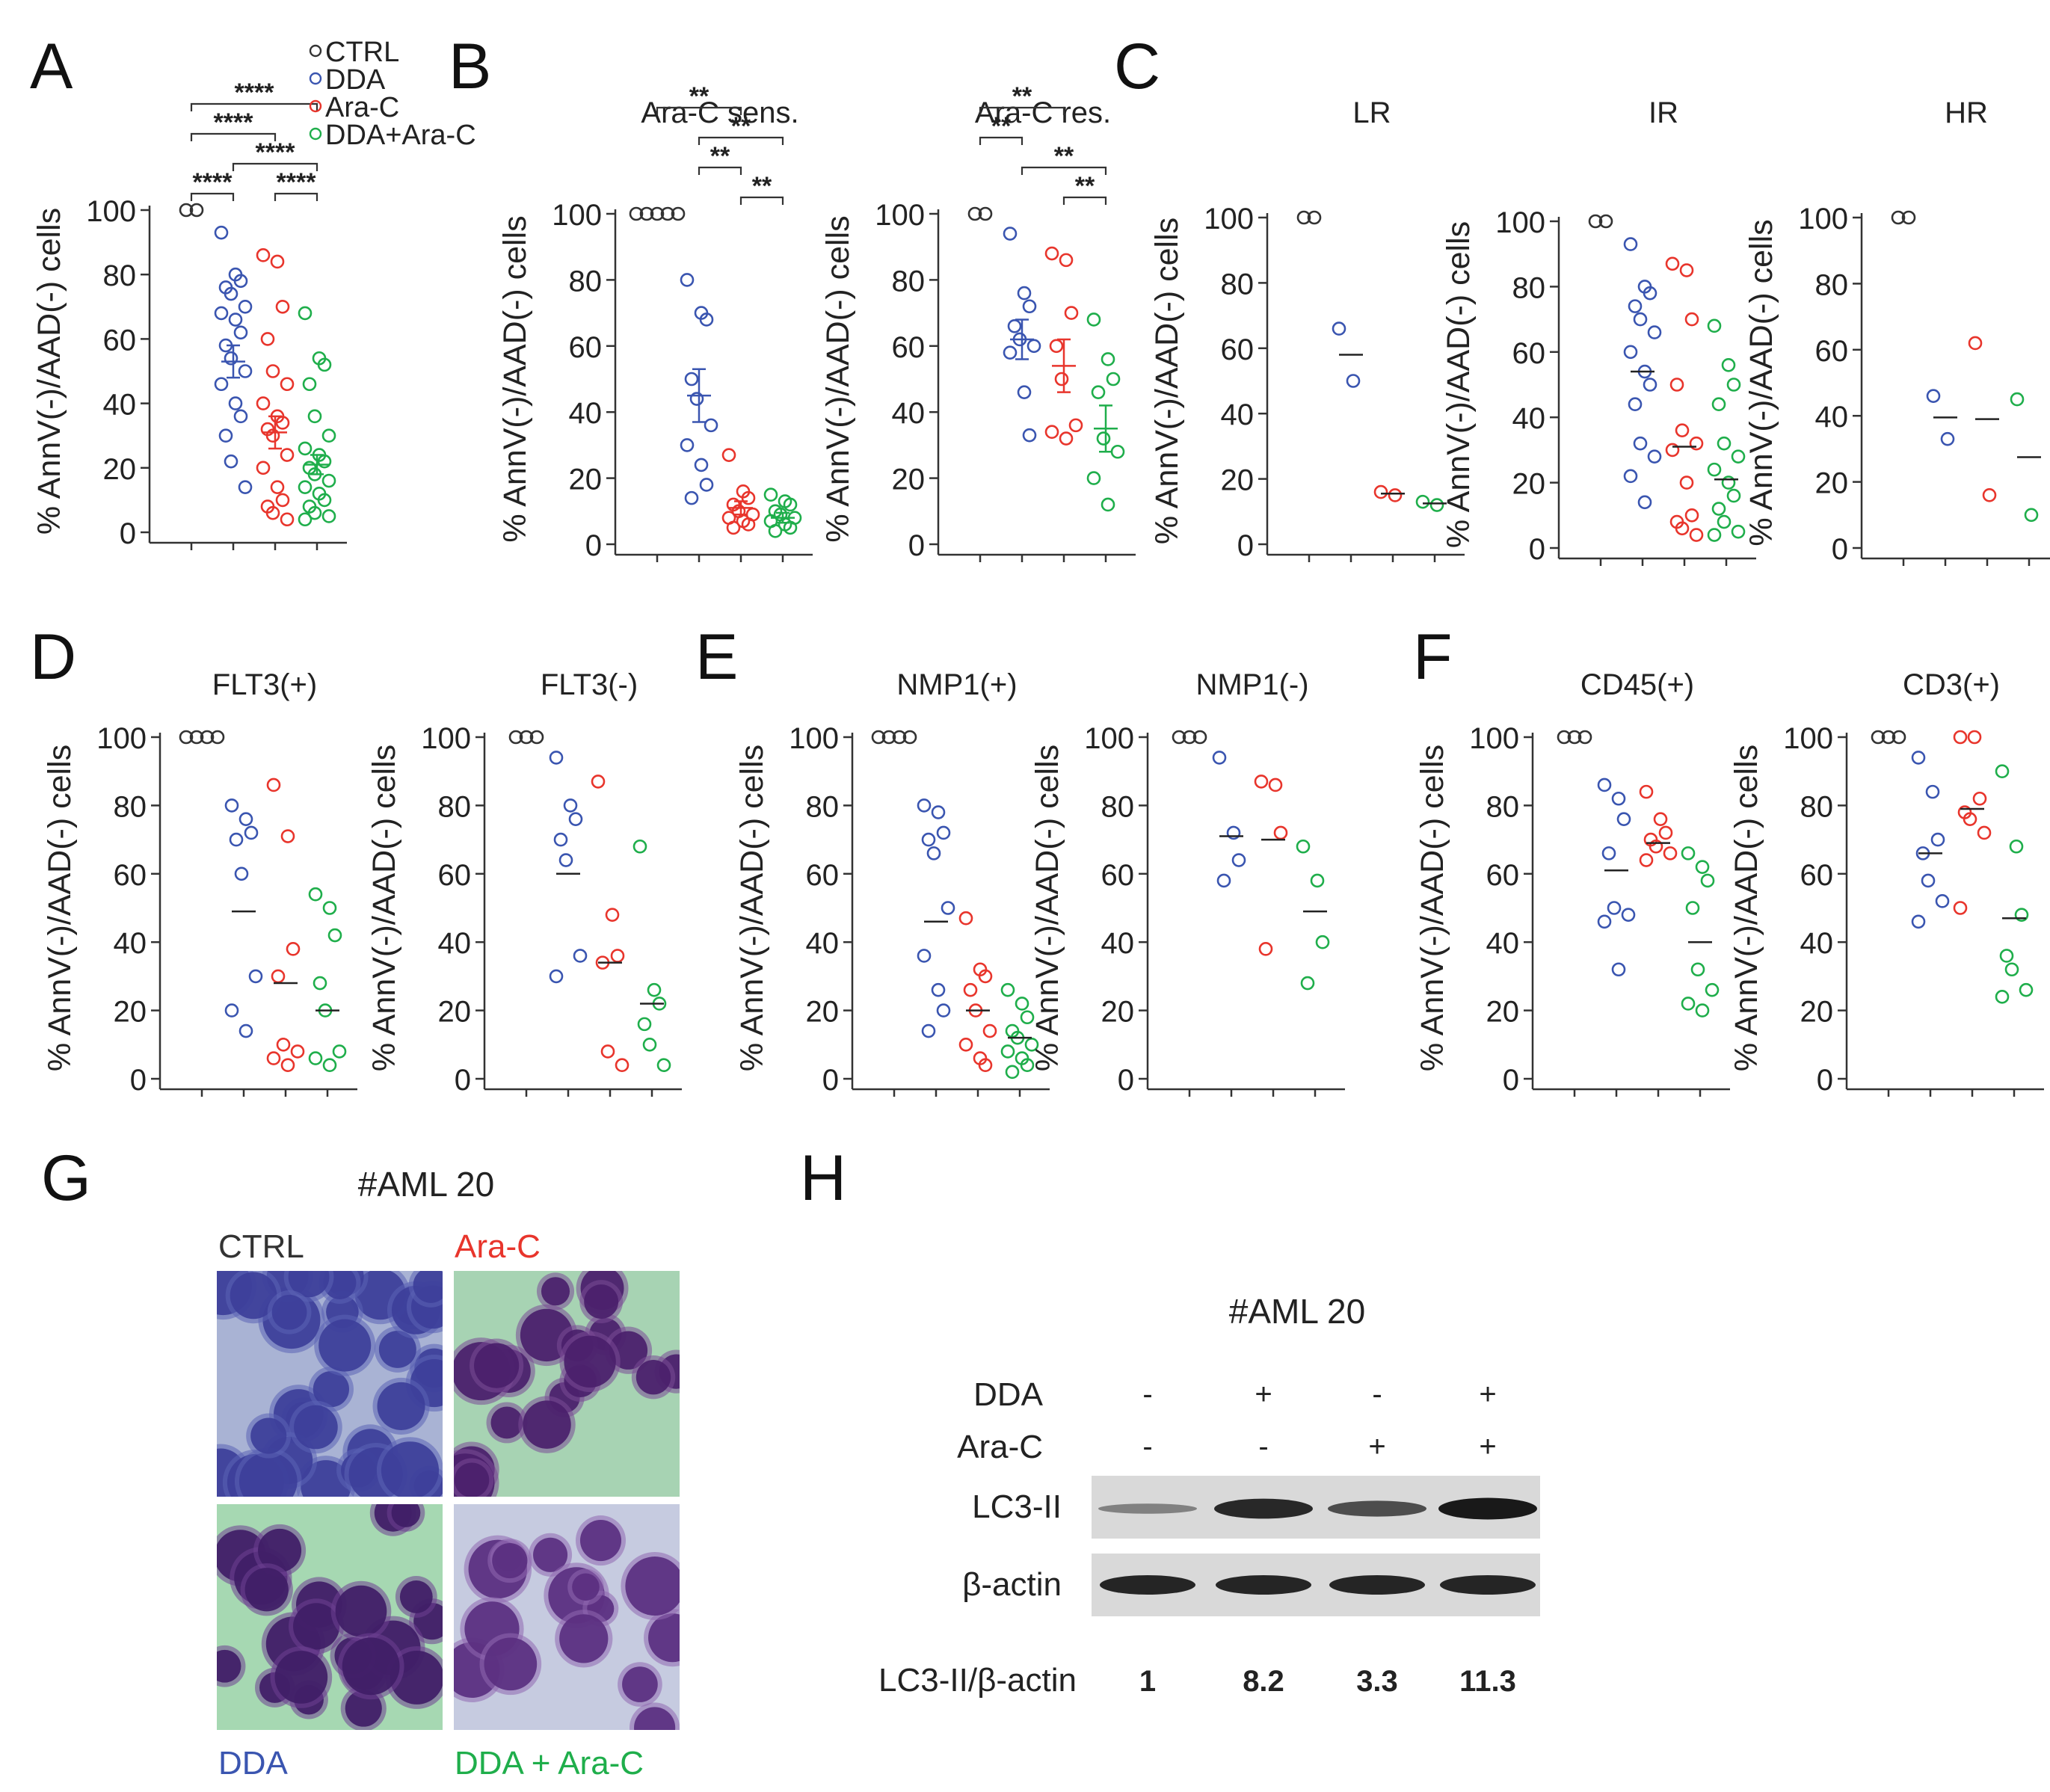  I want to click on micrograph-label: Ara-C, so click(498, 1246).